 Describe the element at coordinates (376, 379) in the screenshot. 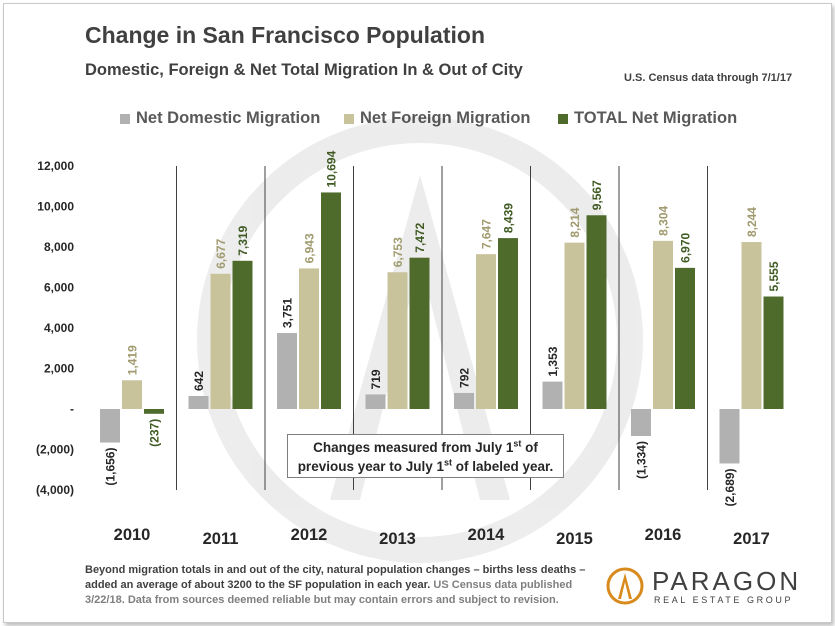

I see `data-label: 719` at that location.